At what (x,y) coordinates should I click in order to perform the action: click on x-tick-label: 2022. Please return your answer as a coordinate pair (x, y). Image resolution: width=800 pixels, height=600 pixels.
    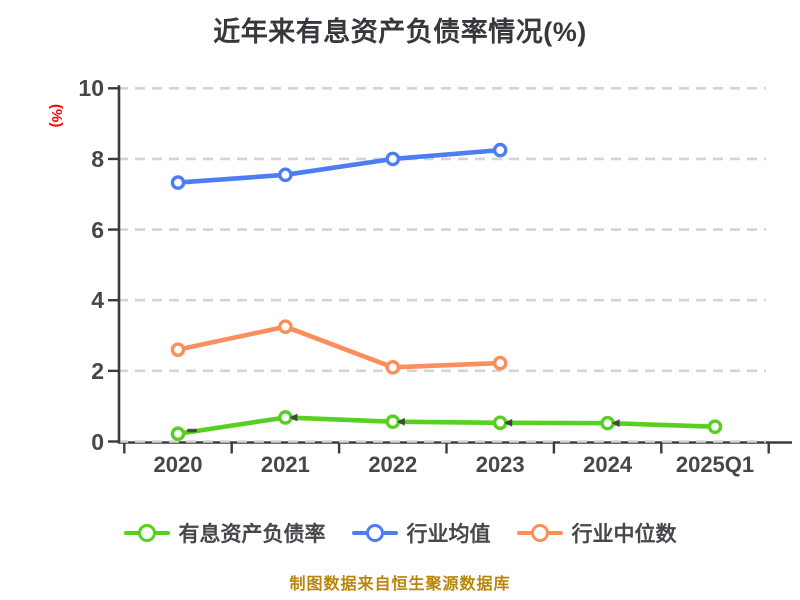
    Looking at the image, I should click on (393, 464).